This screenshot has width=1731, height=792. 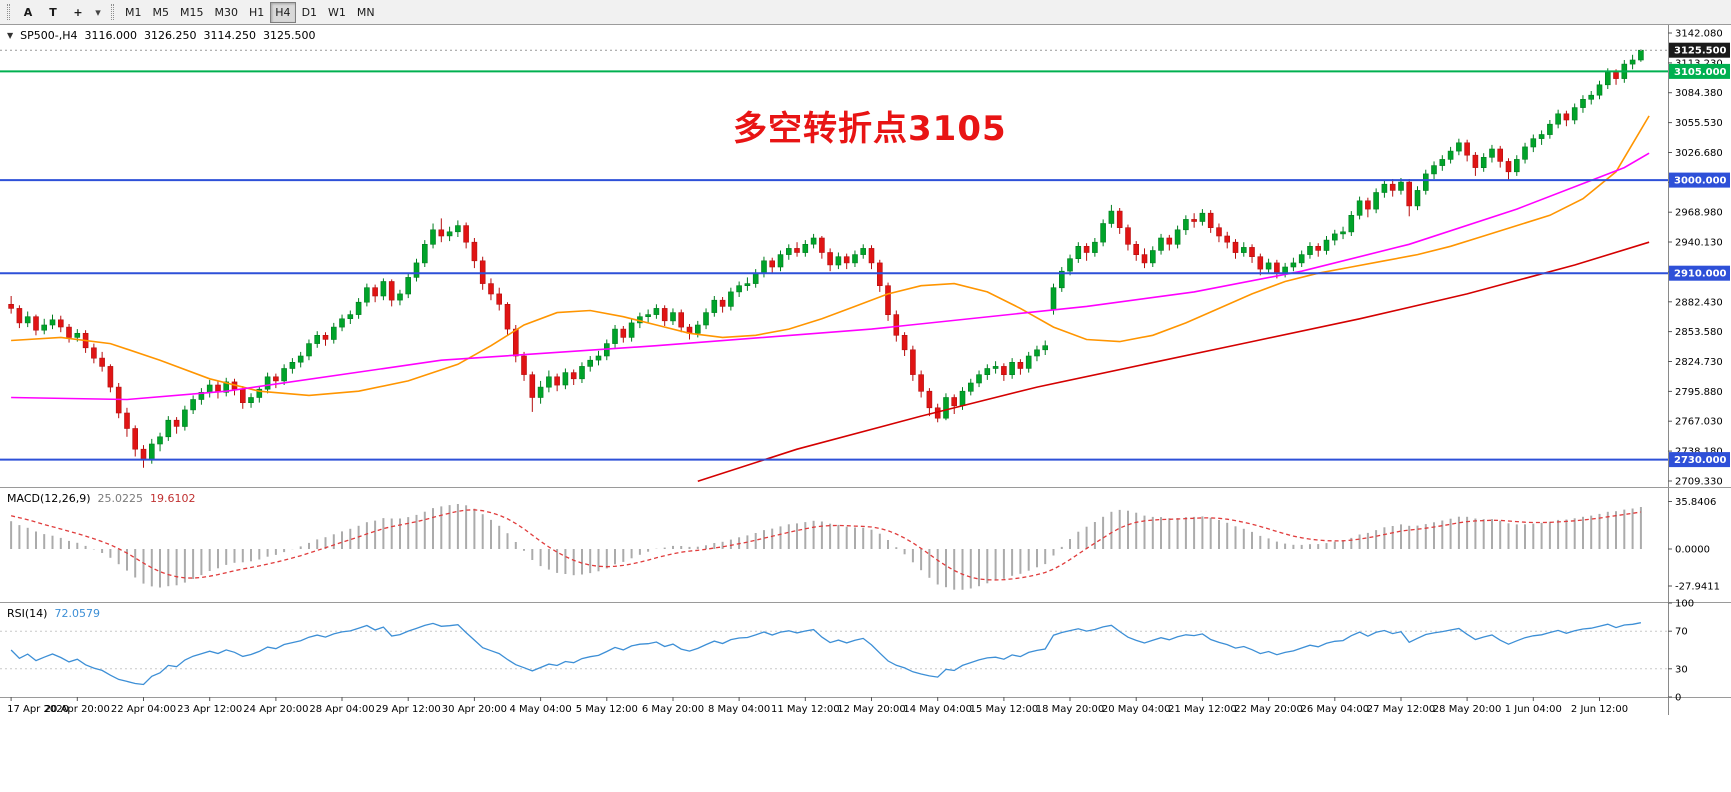 What do you see at coordinates (120, 498) in the screenshot?
I see `macd-main-value: 25.0225` at bounding box center [120, 498].